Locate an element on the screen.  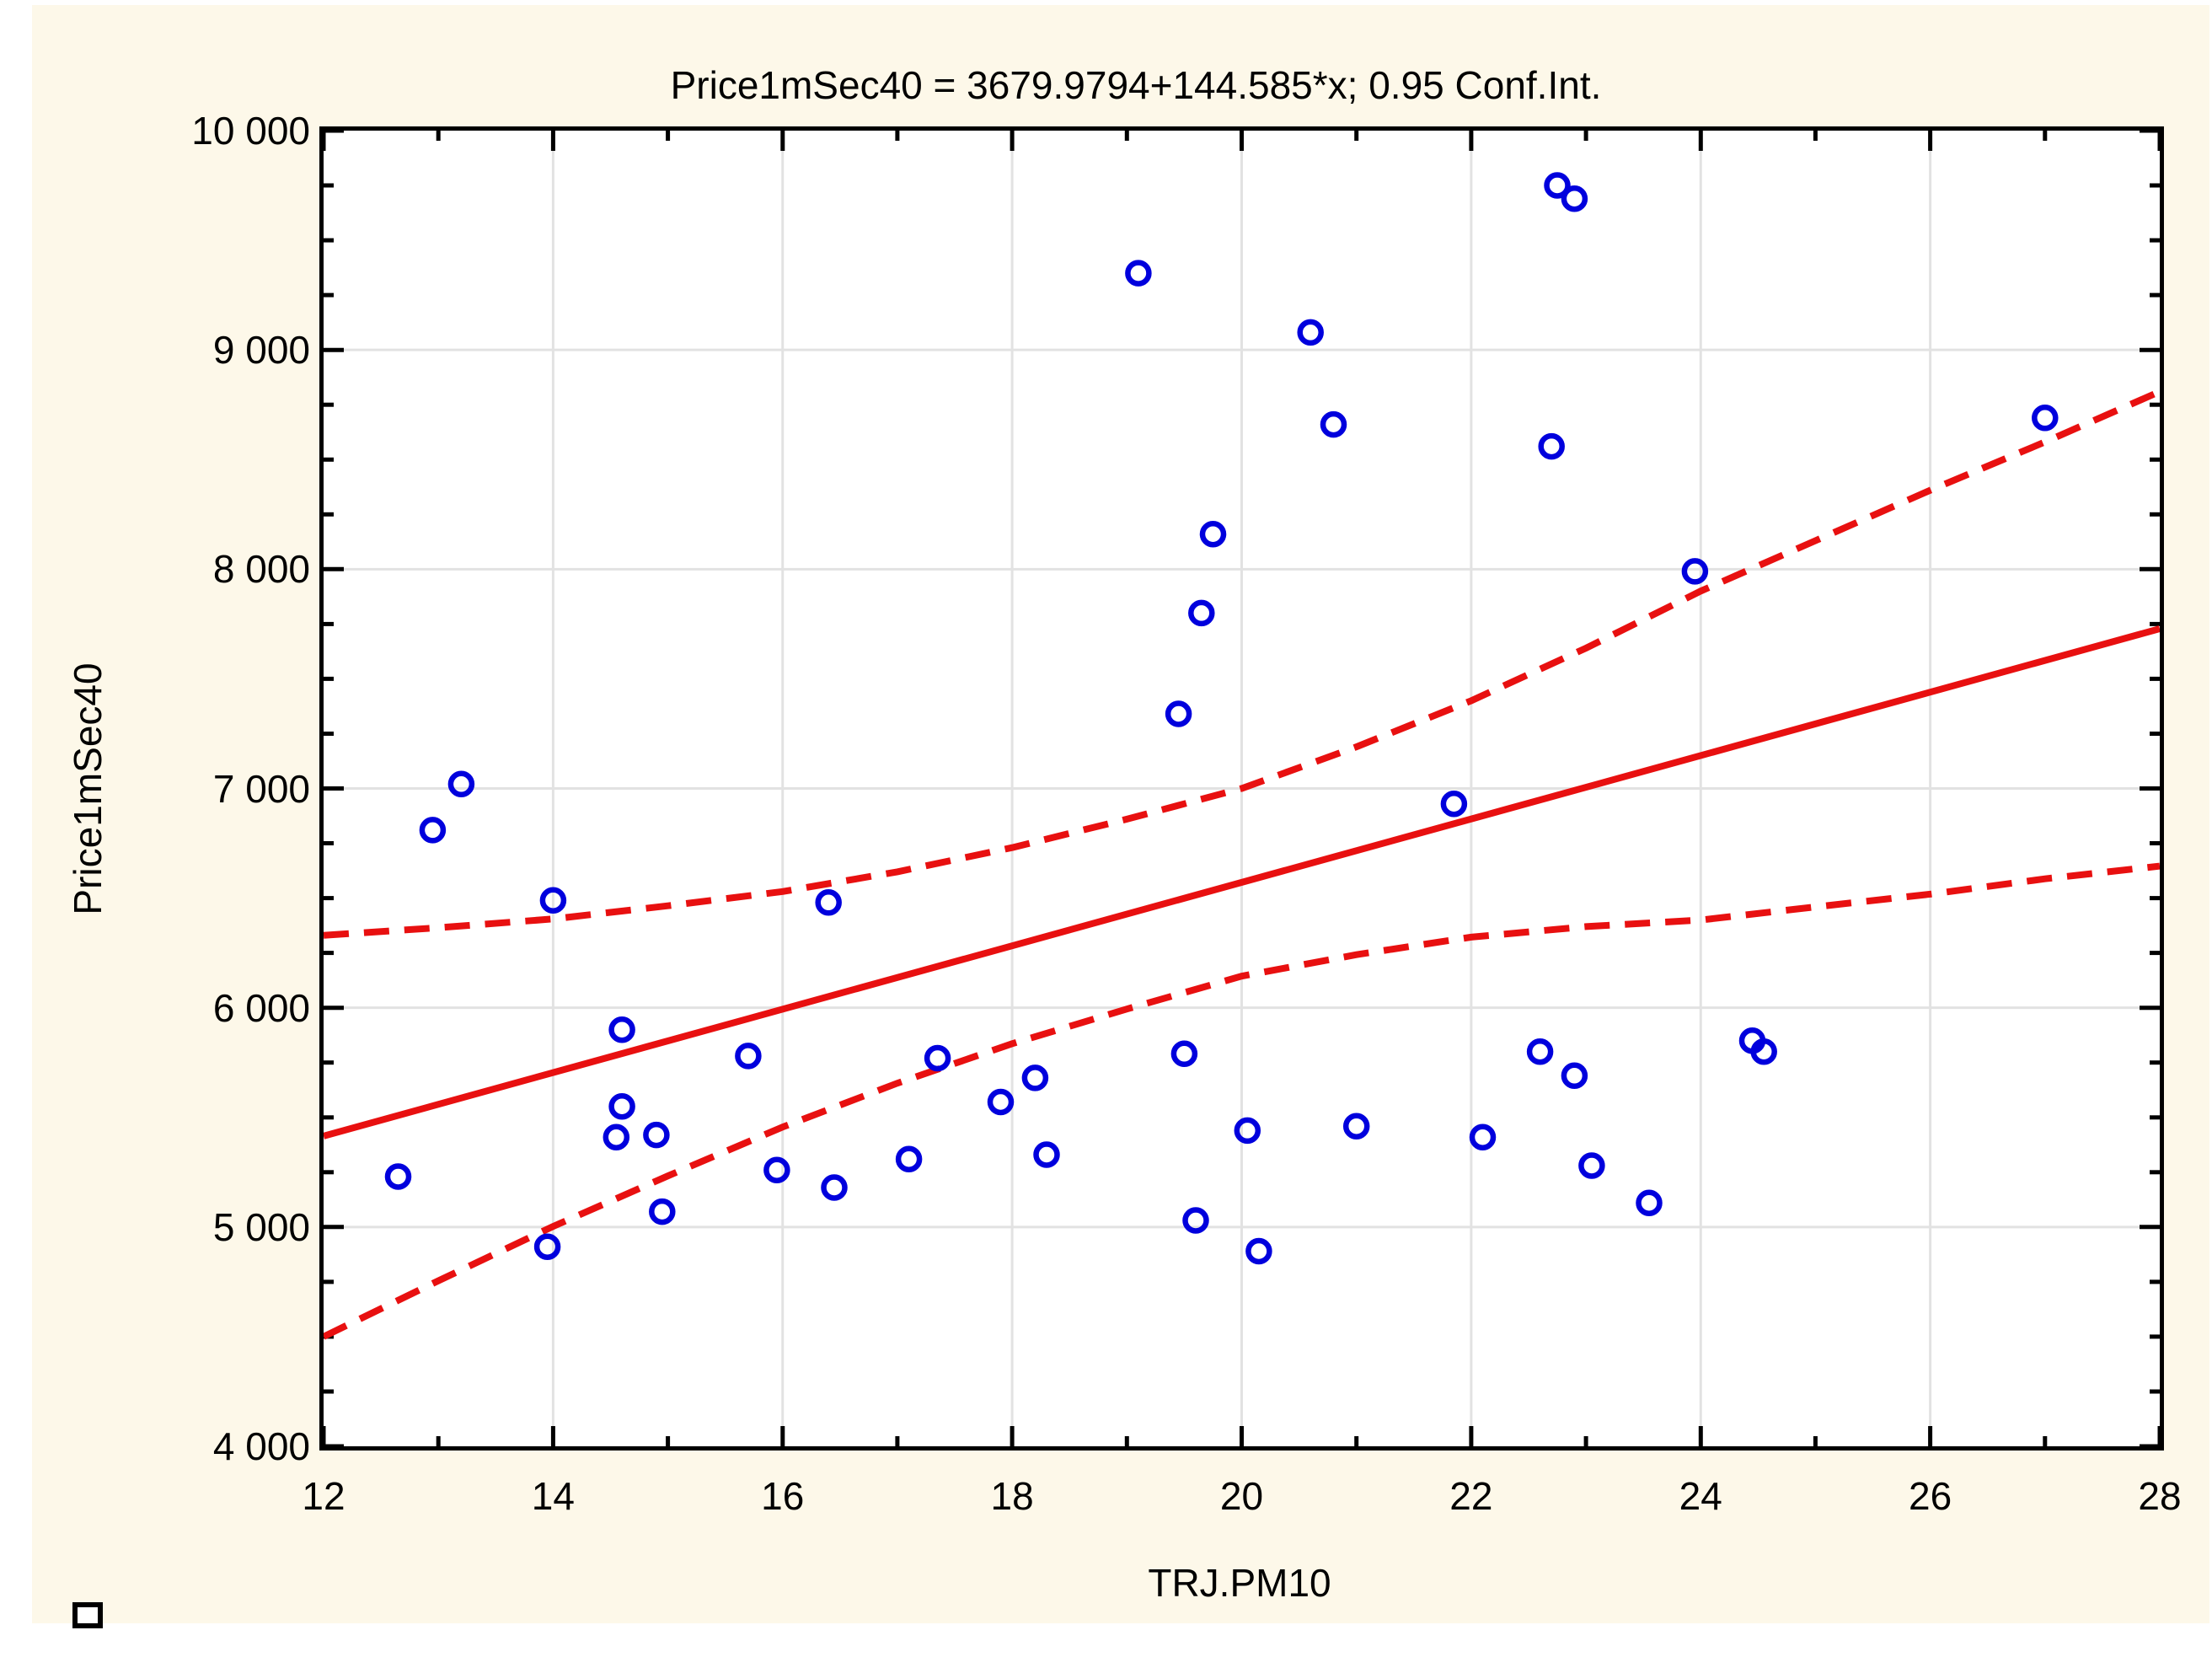
x-tick-label: 14 is located at coordinates (553, 1496).